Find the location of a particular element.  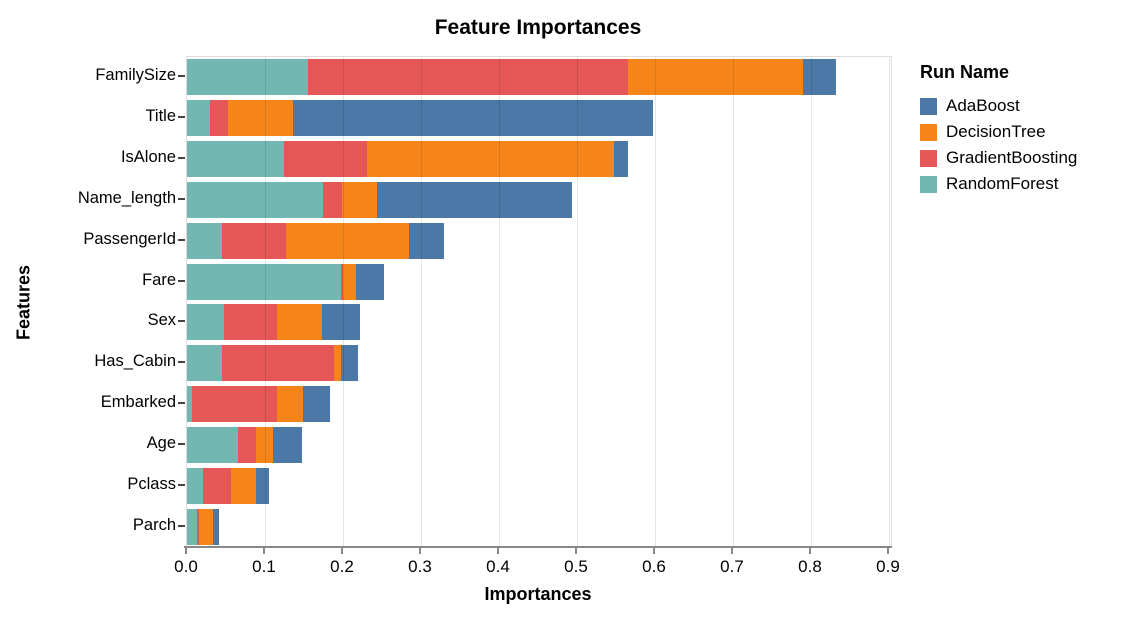

y-category-label: PassengerId is located at coordinates (129, 238).